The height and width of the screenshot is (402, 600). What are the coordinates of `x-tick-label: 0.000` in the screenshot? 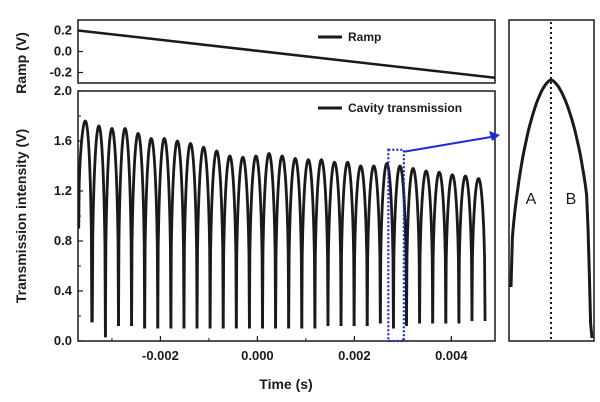 It's located at (257, 355).